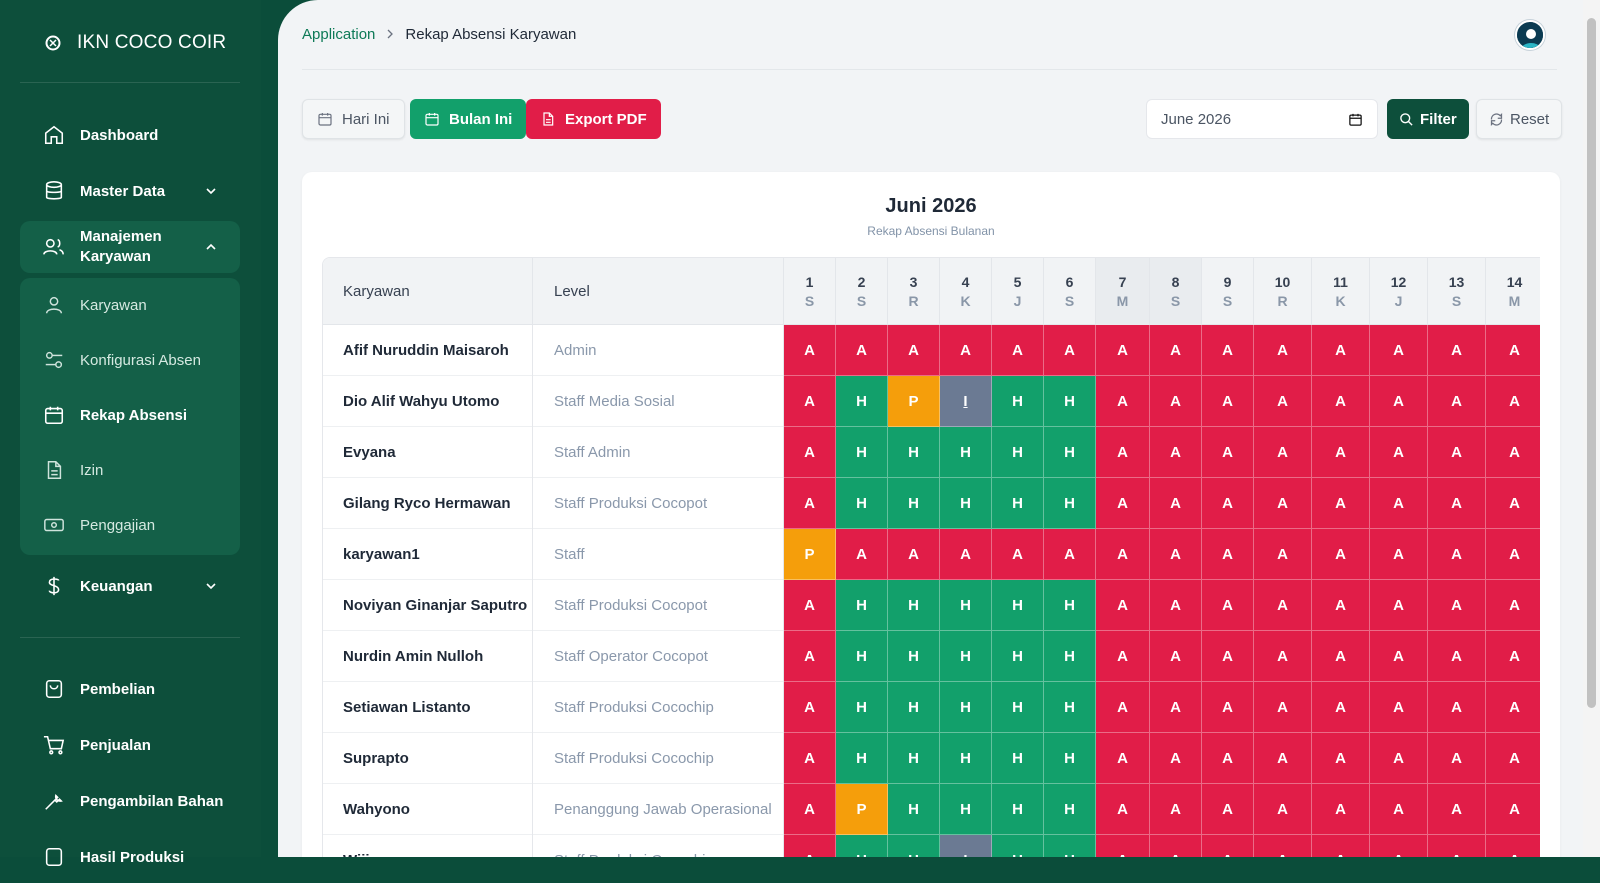  I want to click on employee-name: Wahyono, so click(428, 809).